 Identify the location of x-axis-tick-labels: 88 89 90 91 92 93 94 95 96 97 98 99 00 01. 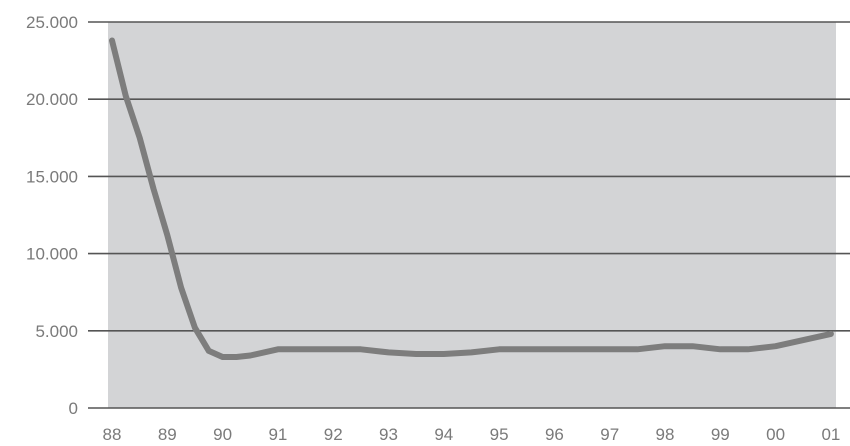
(472, 434).